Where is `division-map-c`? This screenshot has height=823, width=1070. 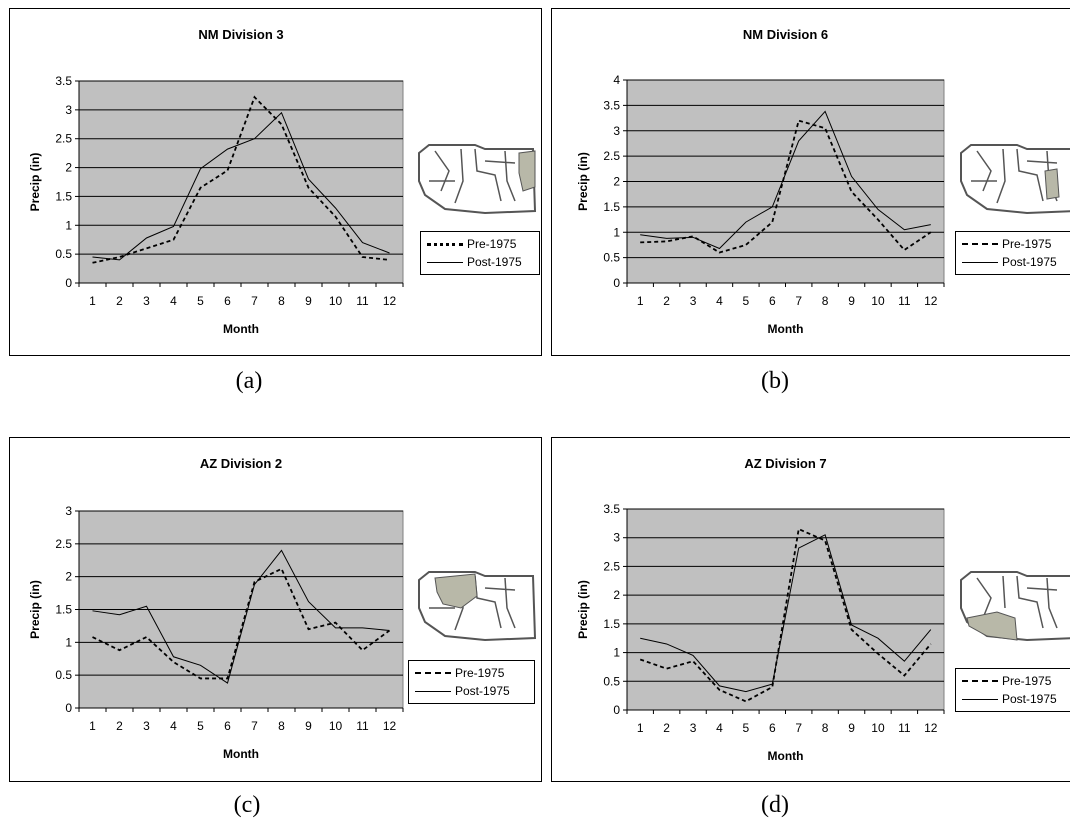
division-map-c is located at coordinates (477, 606).